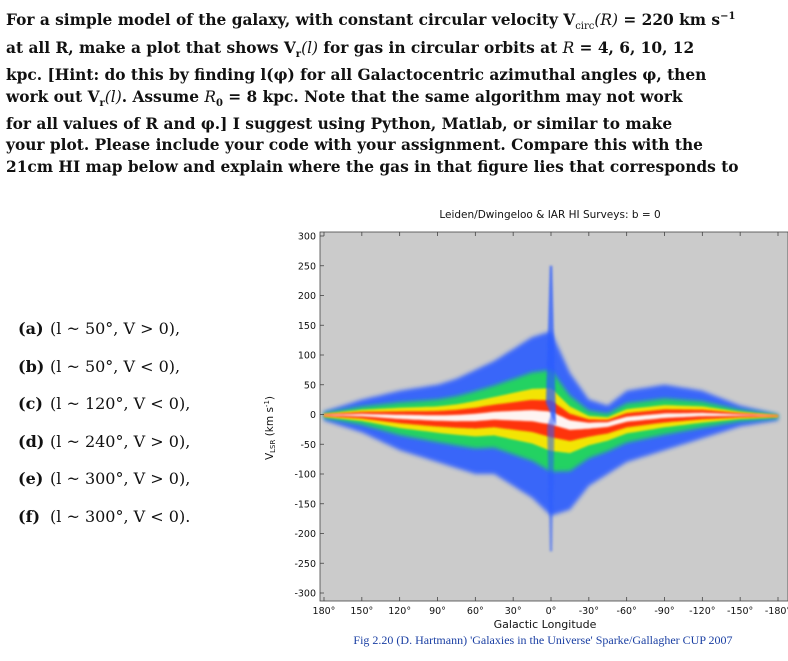  Describe the element at coordinates (120, 403) in the screenshot. I see `item-expr: (l ~ 120°, V < 0),` at that location.